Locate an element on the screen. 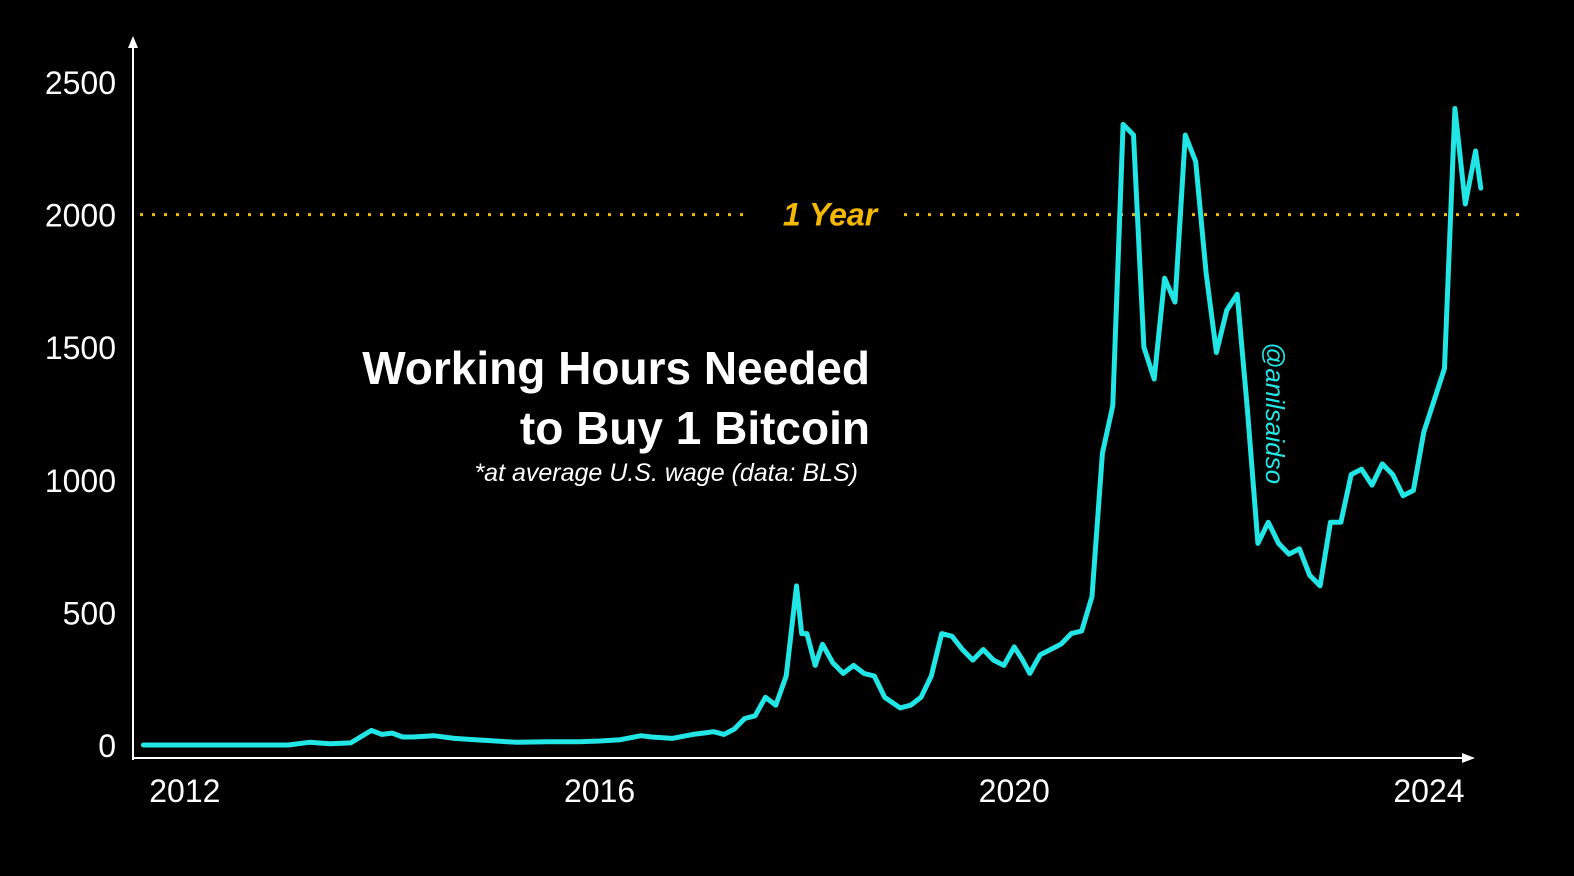 This screenshot has height=876, width=1574. x-tick-label: 2024 is located at coordinates (1428, 791).